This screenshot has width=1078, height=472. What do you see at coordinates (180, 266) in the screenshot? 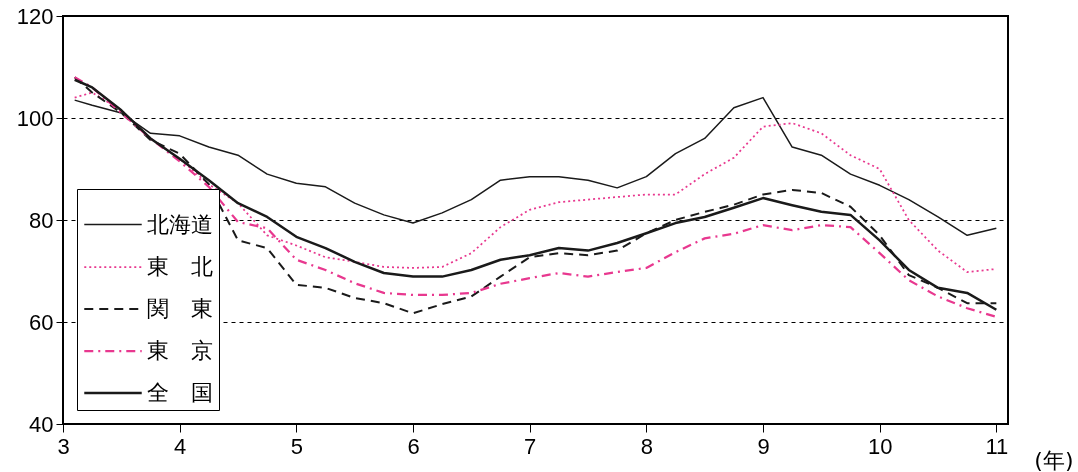
I see `legend-label: 東 北` at bounding box center [180, 266].